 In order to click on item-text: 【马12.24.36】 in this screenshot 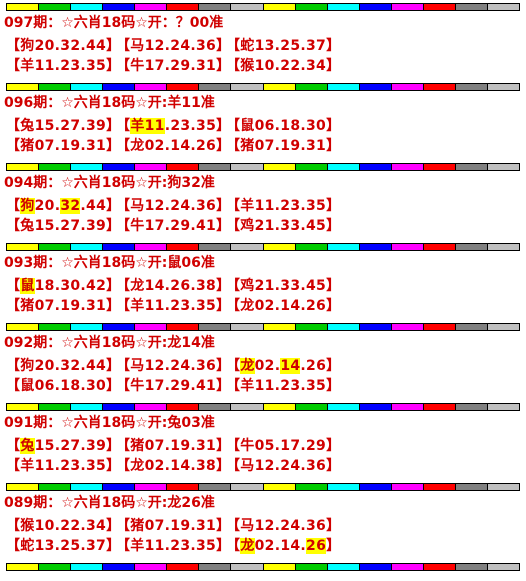, I will do `click(283, 466)`.